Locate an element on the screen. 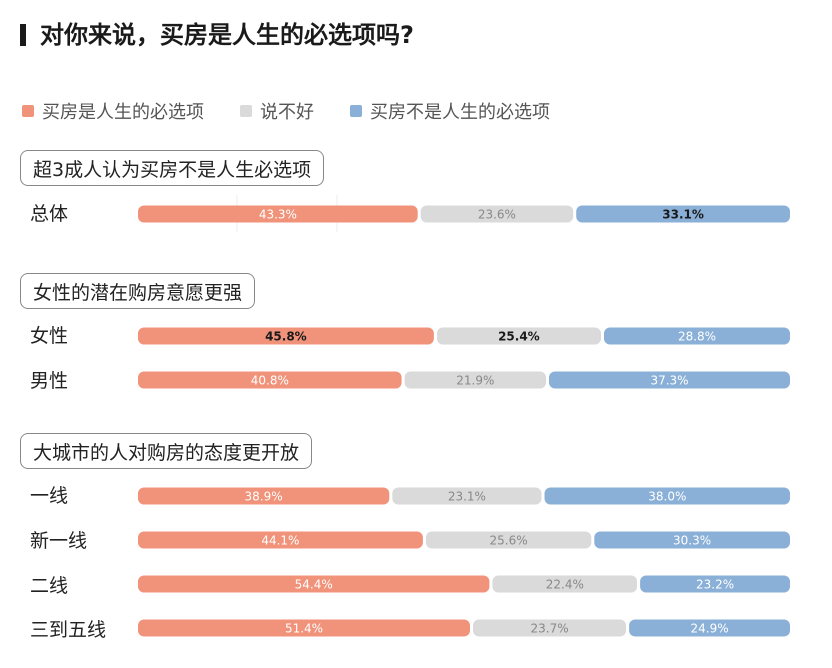 The image size is (832, 668). legend-item-no: 买房不是人生的必选项 is located at coordinates (450, 111).